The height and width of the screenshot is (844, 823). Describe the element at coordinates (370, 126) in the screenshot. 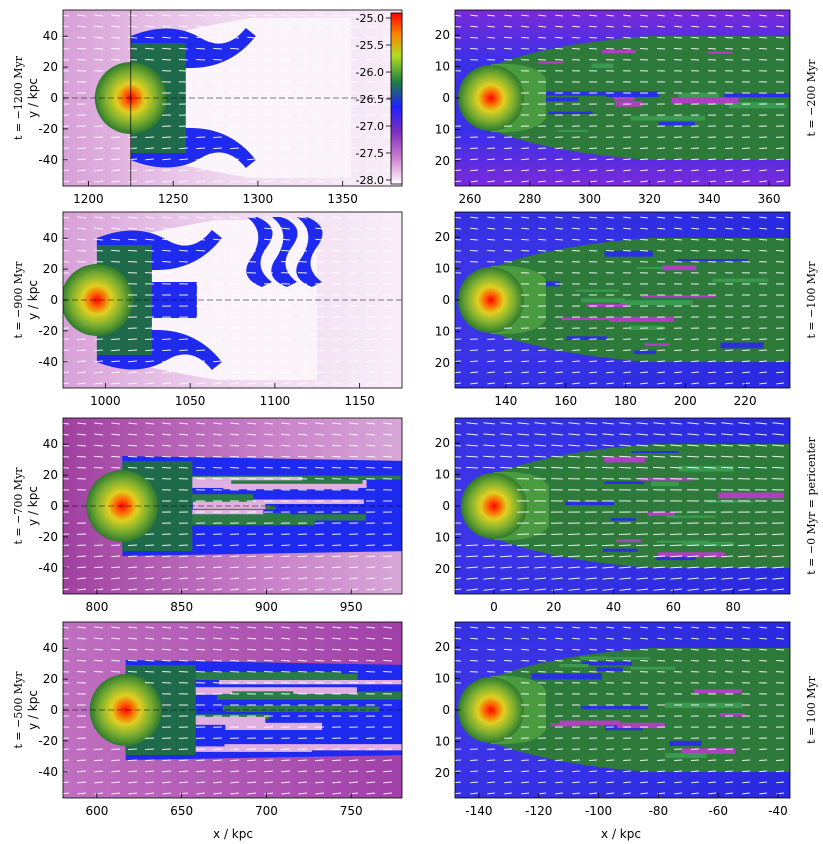

I see `colorbar-tick-label: -27.0` at that location.